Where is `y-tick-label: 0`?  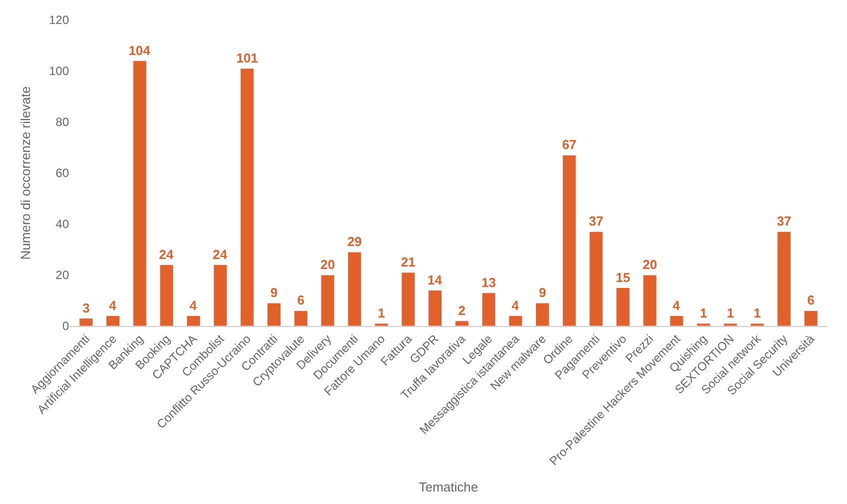
y-tick-label: 0 is located at coordinates (66, 326).